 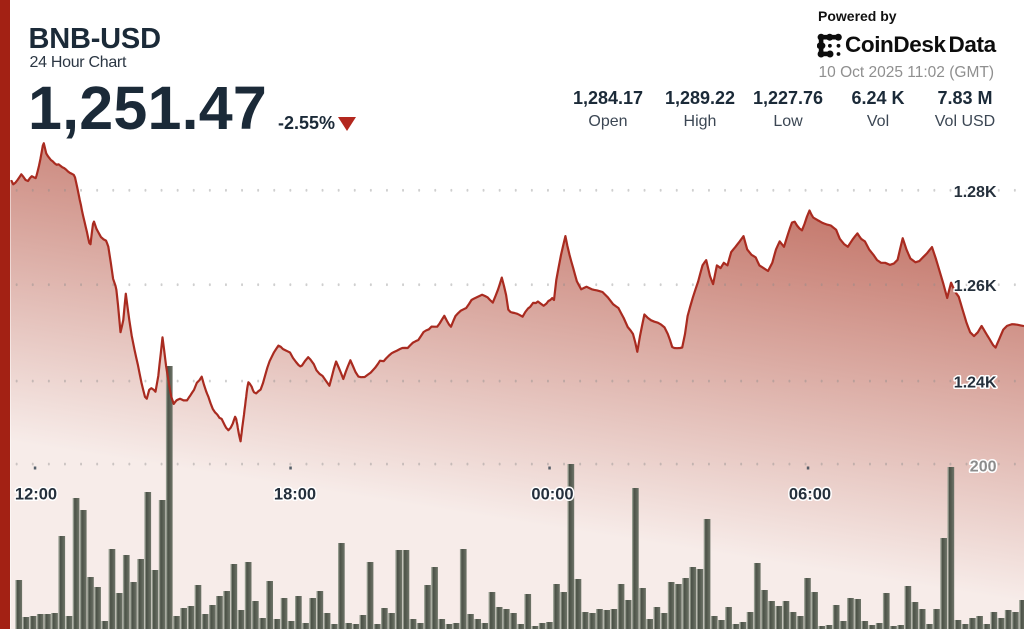 I want to click on svg-text: 1.28K, so click(x=975, y=192).